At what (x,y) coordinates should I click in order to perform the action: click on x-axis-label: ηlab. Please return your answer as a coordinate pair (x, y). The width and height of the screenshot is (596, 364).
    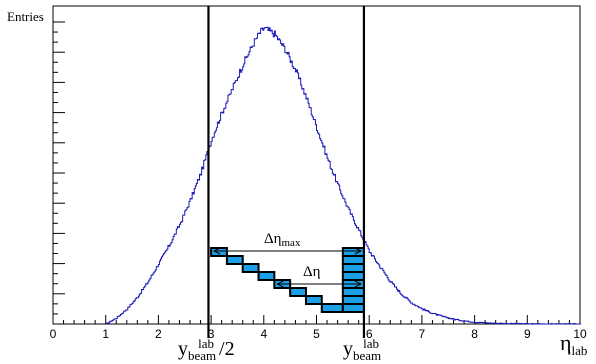
    Looking at the image, I should click on (573, 344).